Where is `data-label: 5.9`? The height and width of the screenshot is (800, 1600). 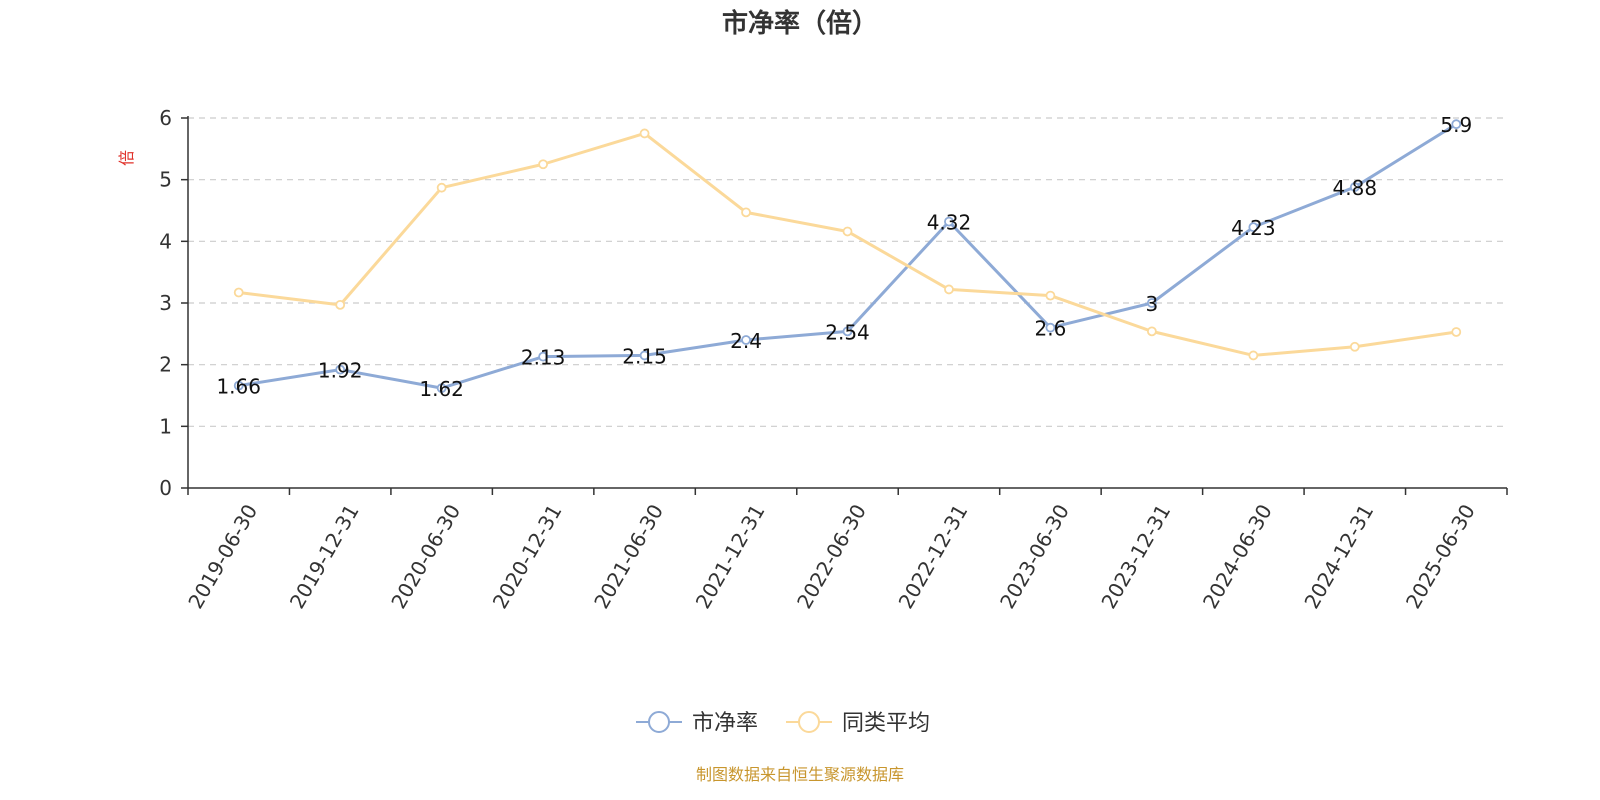 data-label: 5.9 is located at coordinates (1456, 125).